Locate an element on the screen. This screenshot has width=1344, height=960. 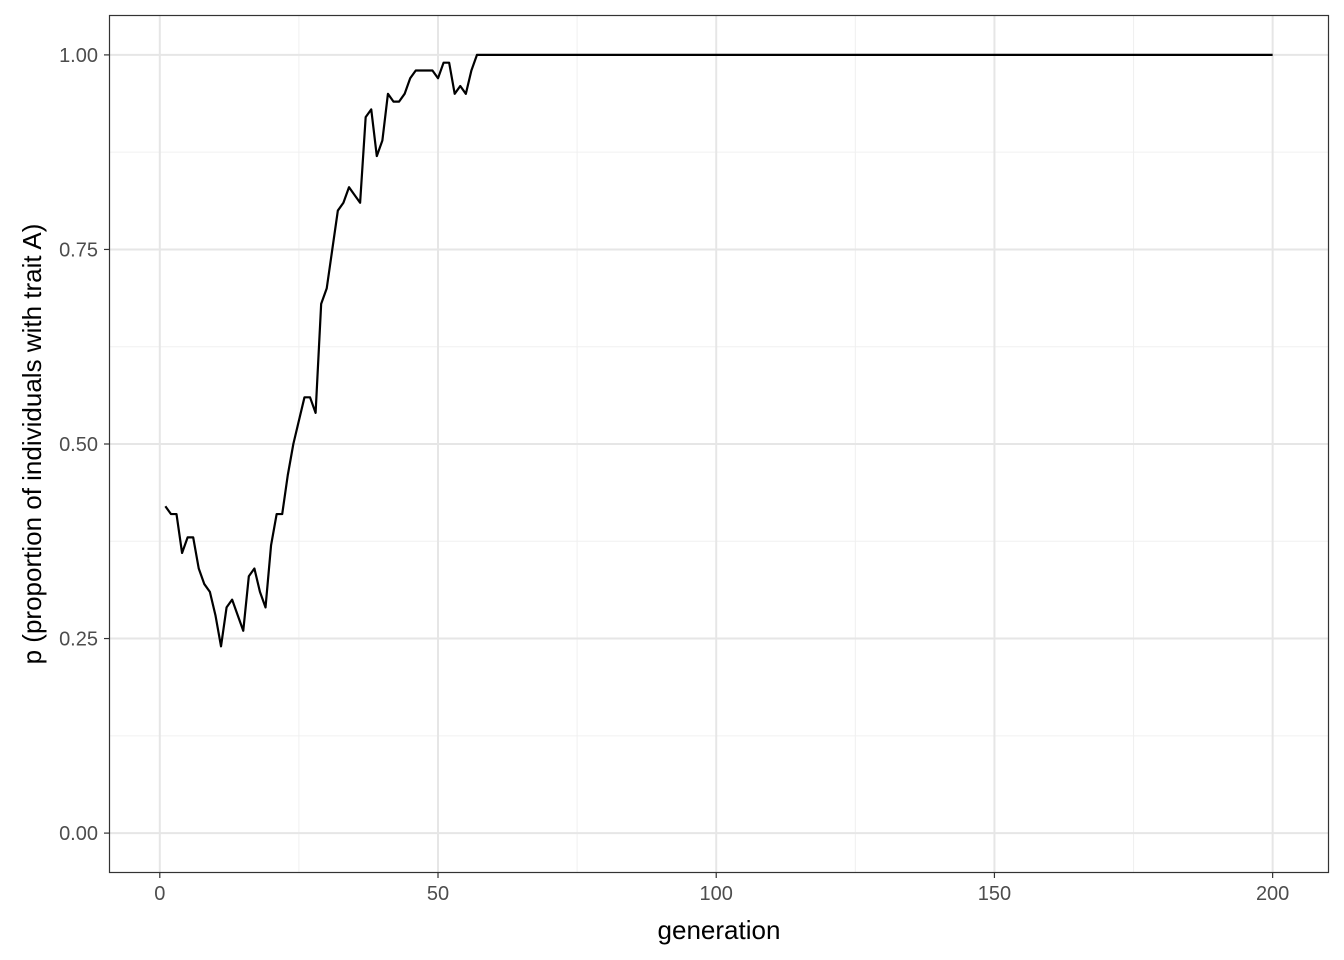
y-tick-label: 1.00 is located at coordinates (78, 56).